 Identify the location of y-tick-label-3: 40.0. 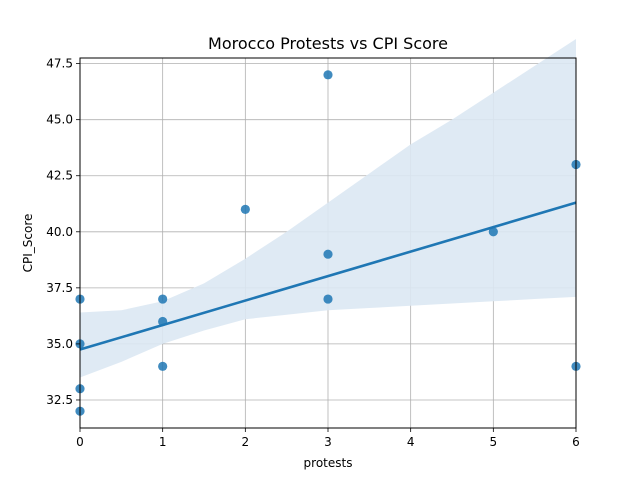
(59, 232).